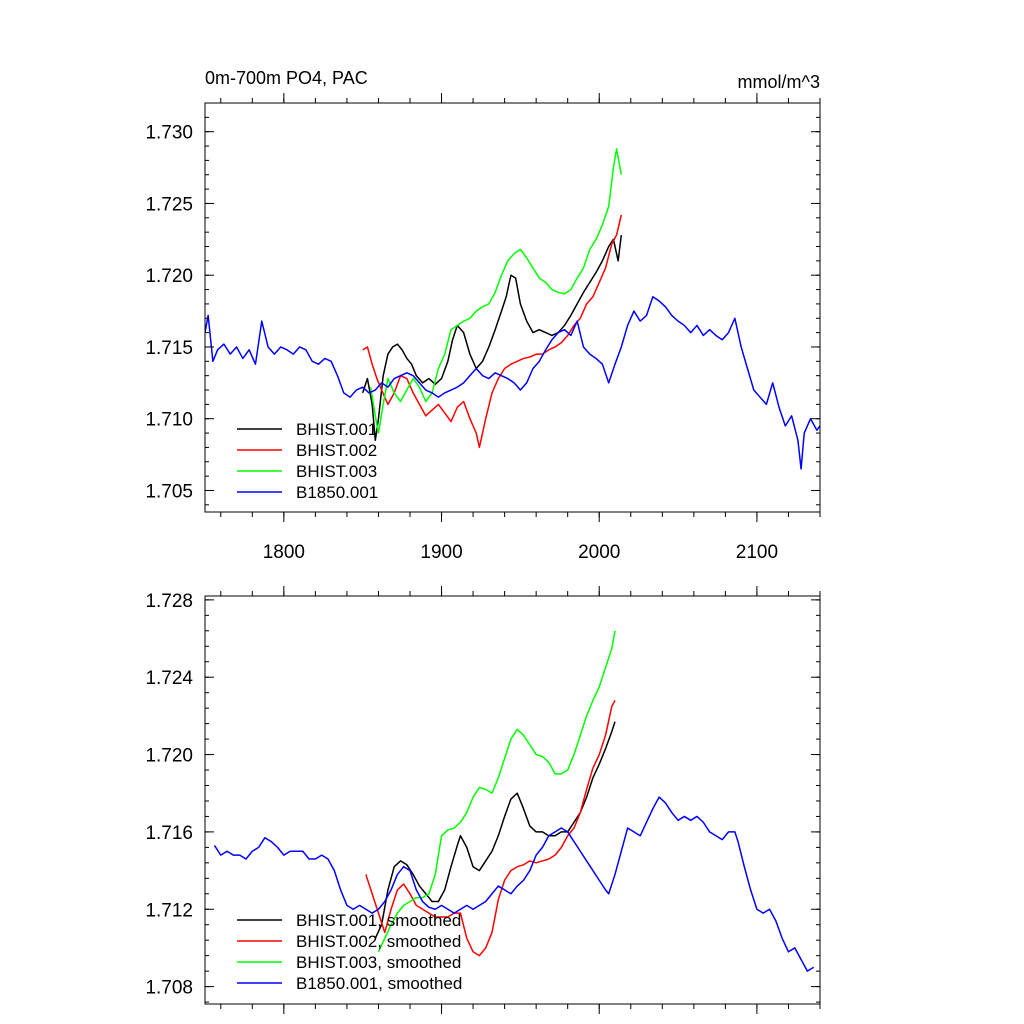 The height and width of the screenshot is (1024, 1024). I want to click on legend-label: BHIST.001, smoothed, so click(378, 920).